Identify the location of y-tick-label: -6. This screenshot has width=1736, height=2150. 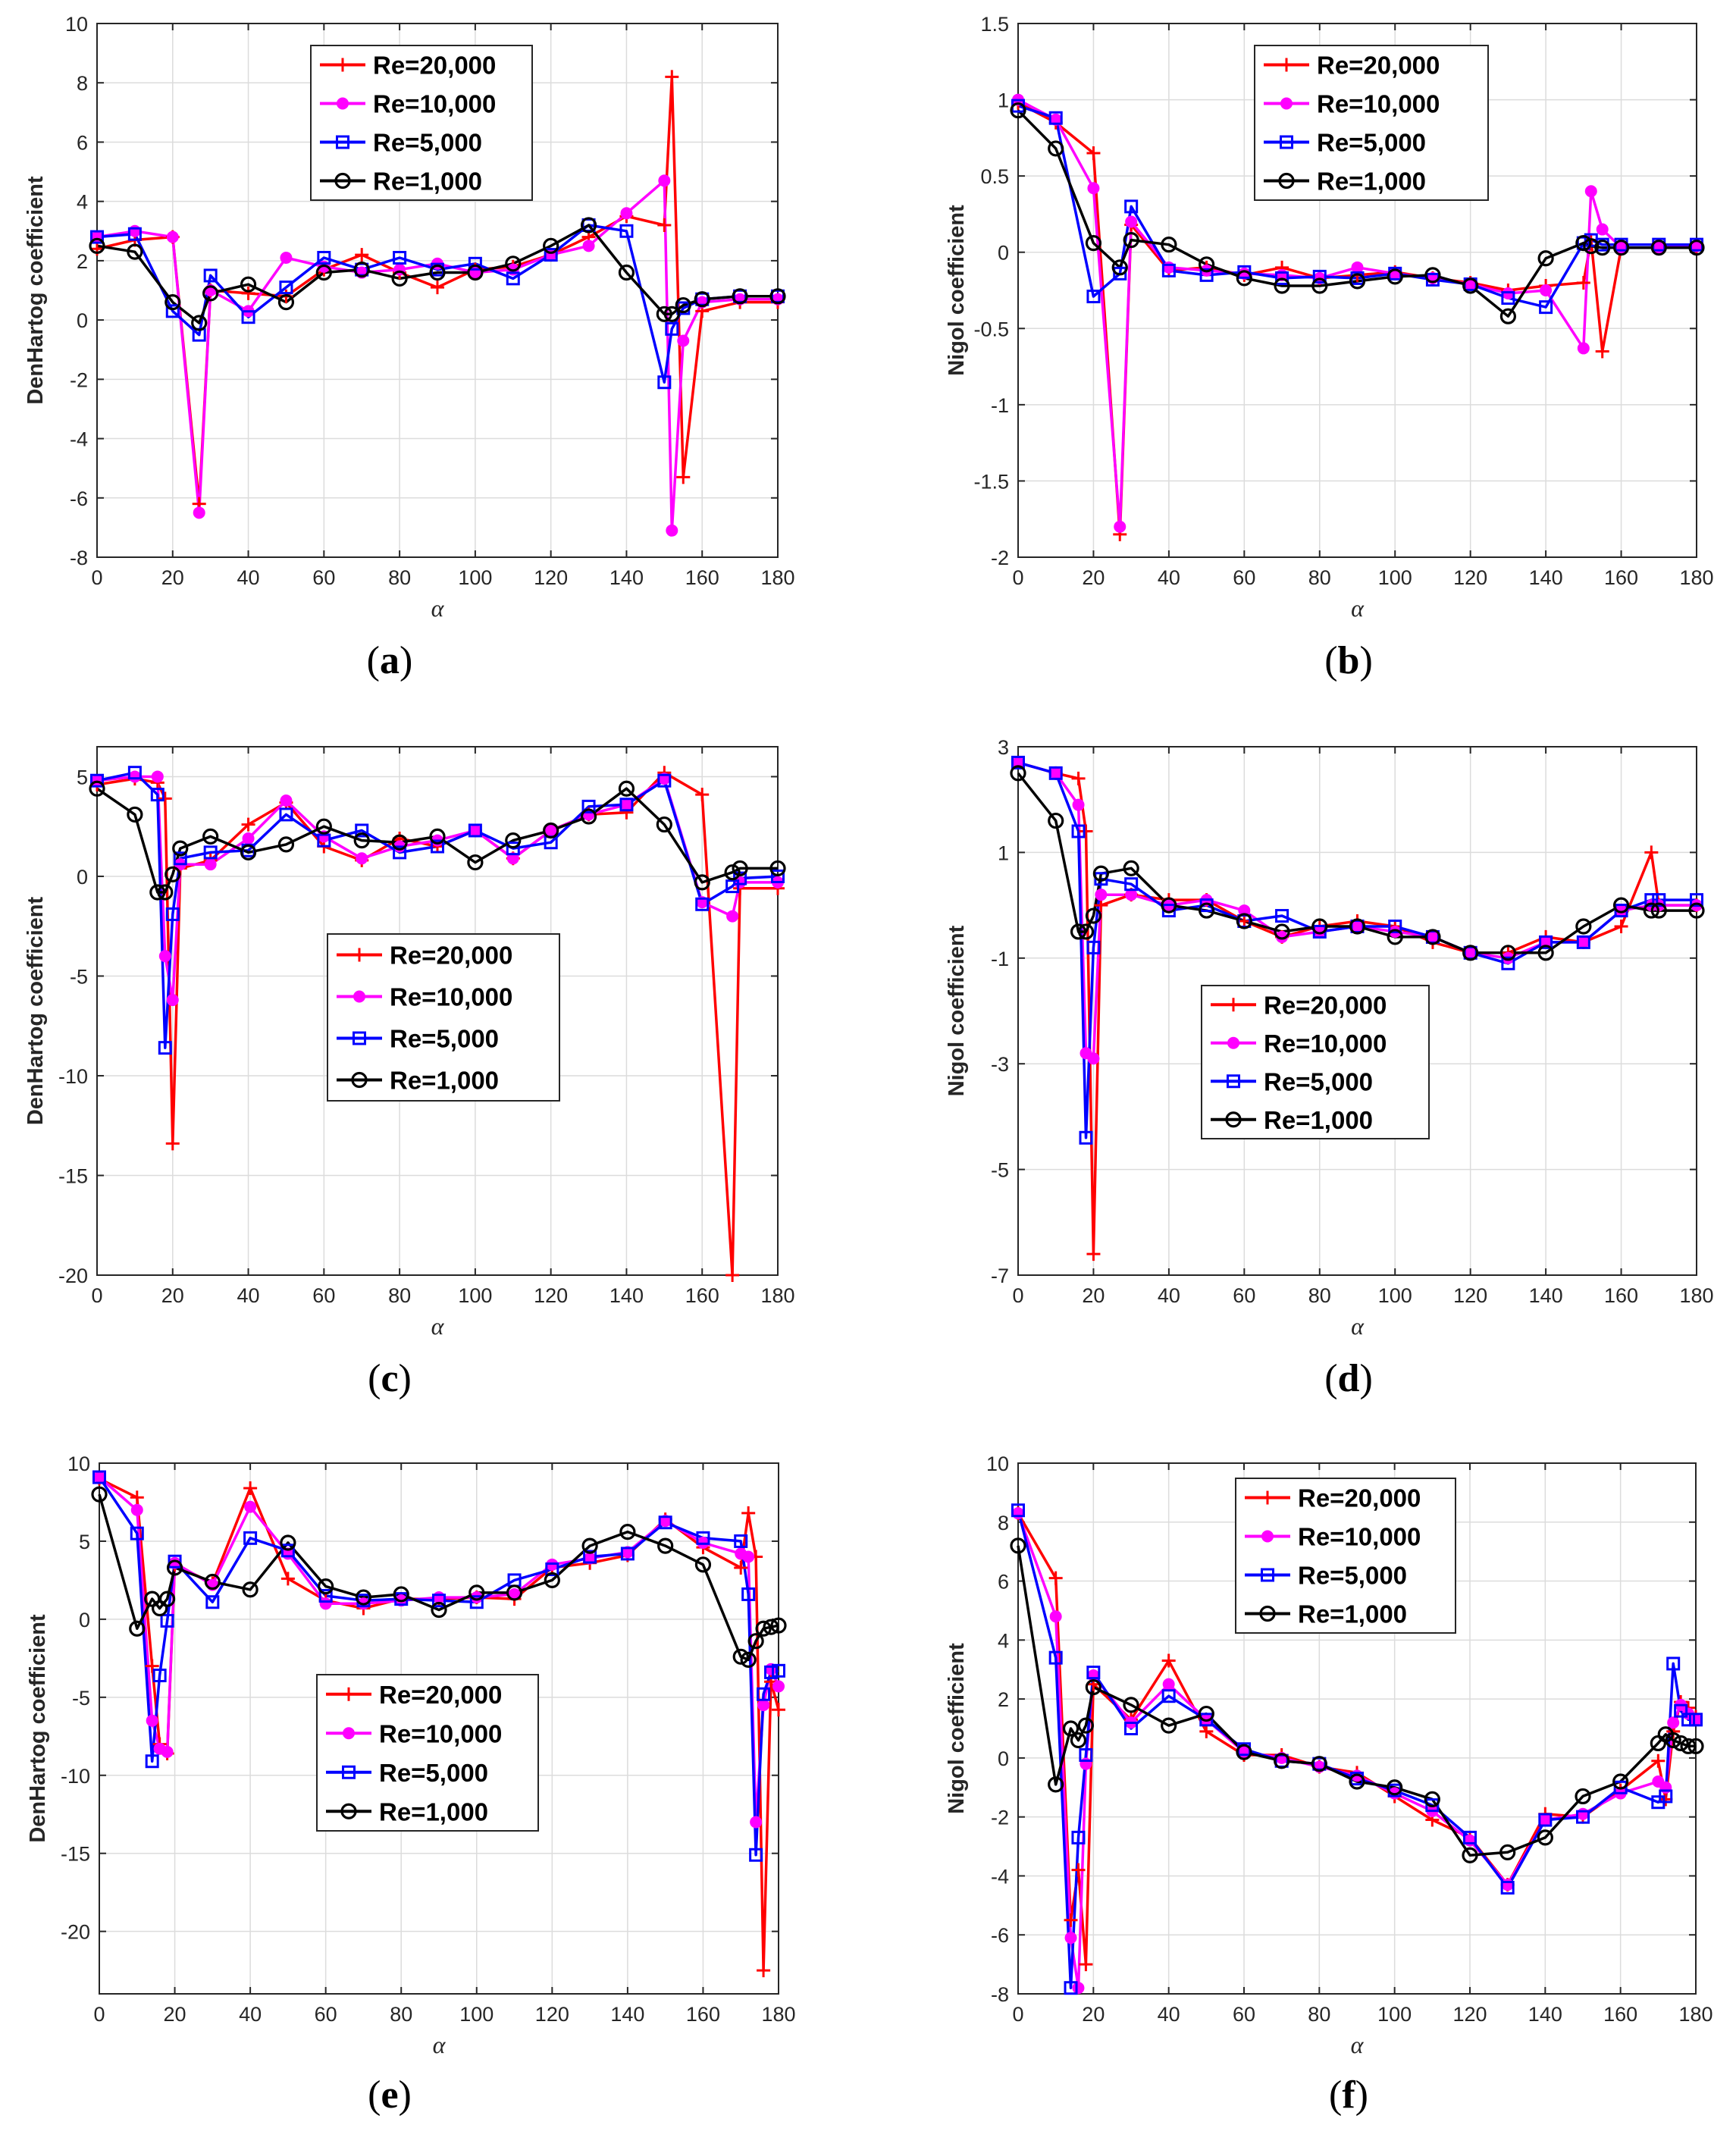
(79, 499).